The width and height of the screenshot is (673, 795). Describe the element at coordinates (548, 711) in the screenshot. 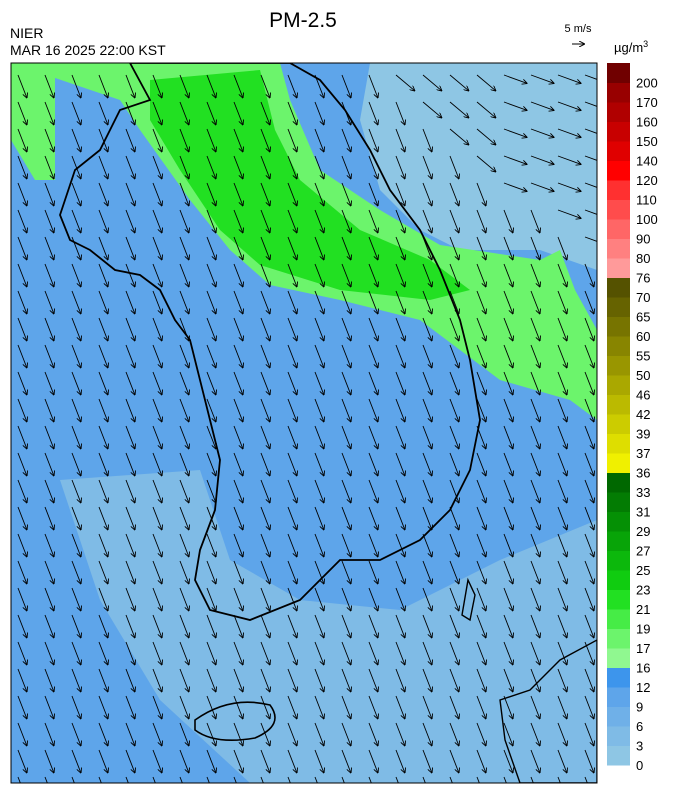

I see `coastline-japan` at that location.